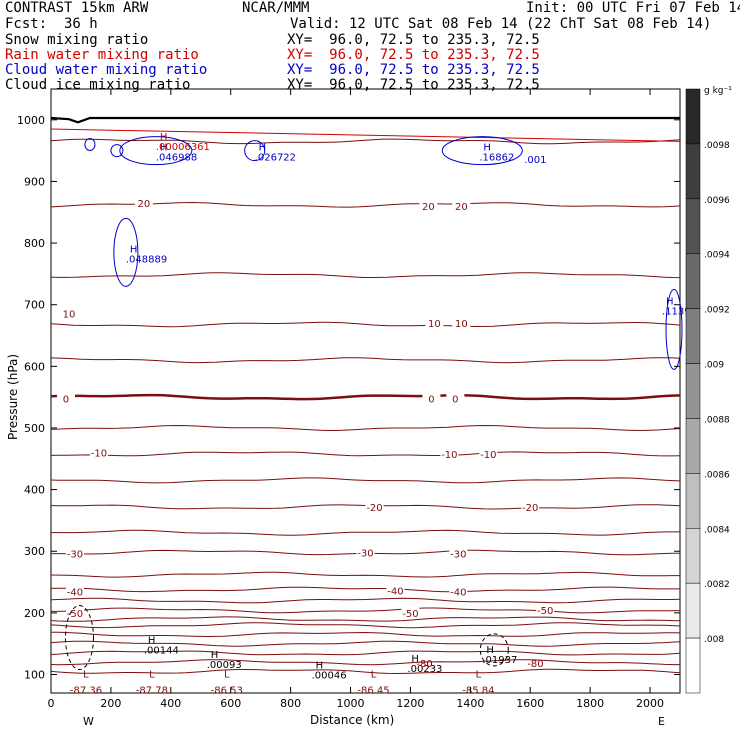 Image resolution: width=740 pixels, height=740 pixels. What do you see at coordinates (717, 201) in the screenshot?
I see `colorbar-label: .0096` at bounding box center [717, 201].